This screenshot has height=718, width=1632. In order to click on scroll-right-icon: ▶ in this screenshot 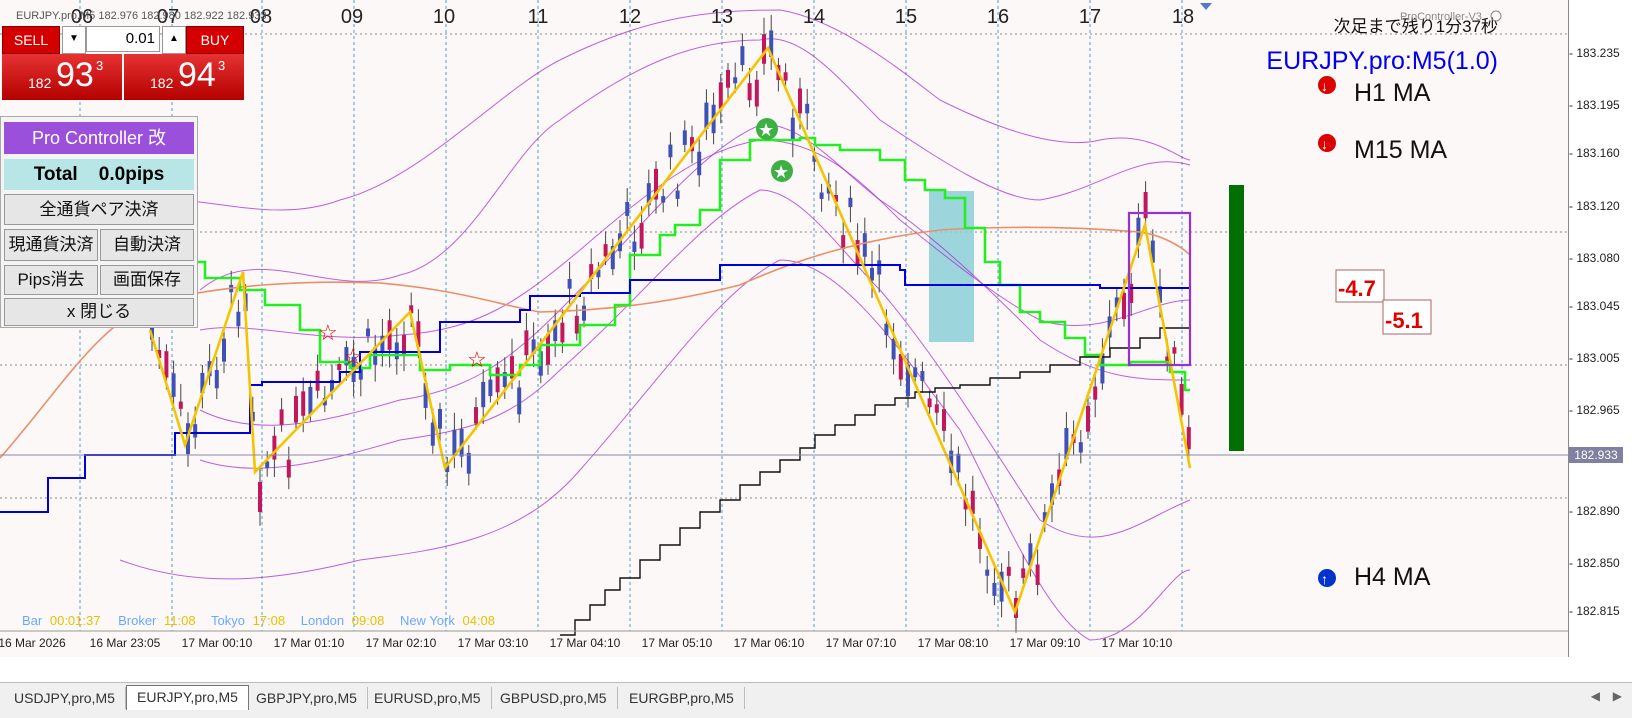, I will do `click(1617, 696)`.